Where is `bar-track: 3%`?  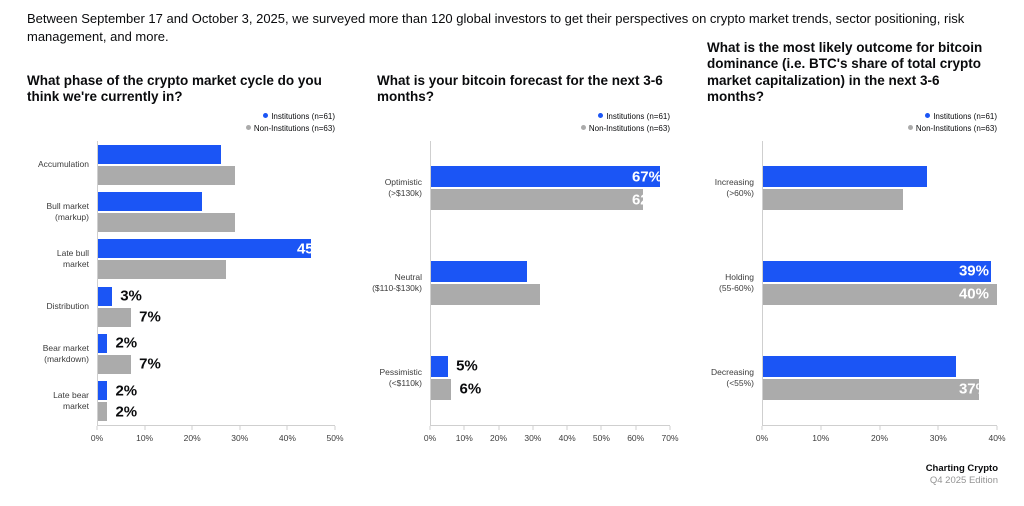 bar-track: 3% is located at coordinates (216, 296).